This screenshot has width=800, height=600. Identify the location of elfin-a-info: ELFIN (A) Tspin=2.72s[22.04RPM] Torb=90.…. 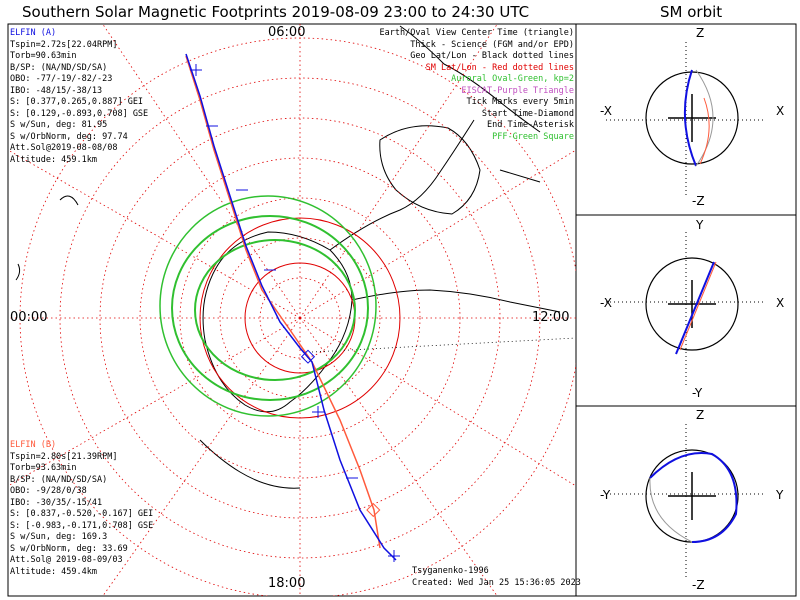
(79, 97).